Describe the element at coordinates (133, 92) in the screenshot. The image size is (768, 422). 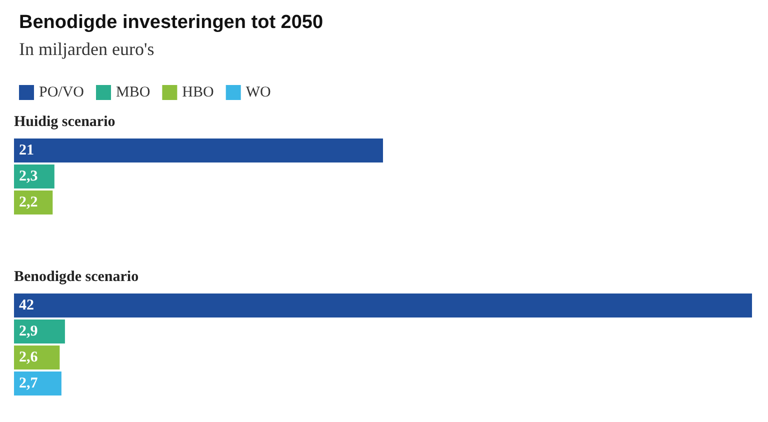
I see `legend-label: MBO` at that location.